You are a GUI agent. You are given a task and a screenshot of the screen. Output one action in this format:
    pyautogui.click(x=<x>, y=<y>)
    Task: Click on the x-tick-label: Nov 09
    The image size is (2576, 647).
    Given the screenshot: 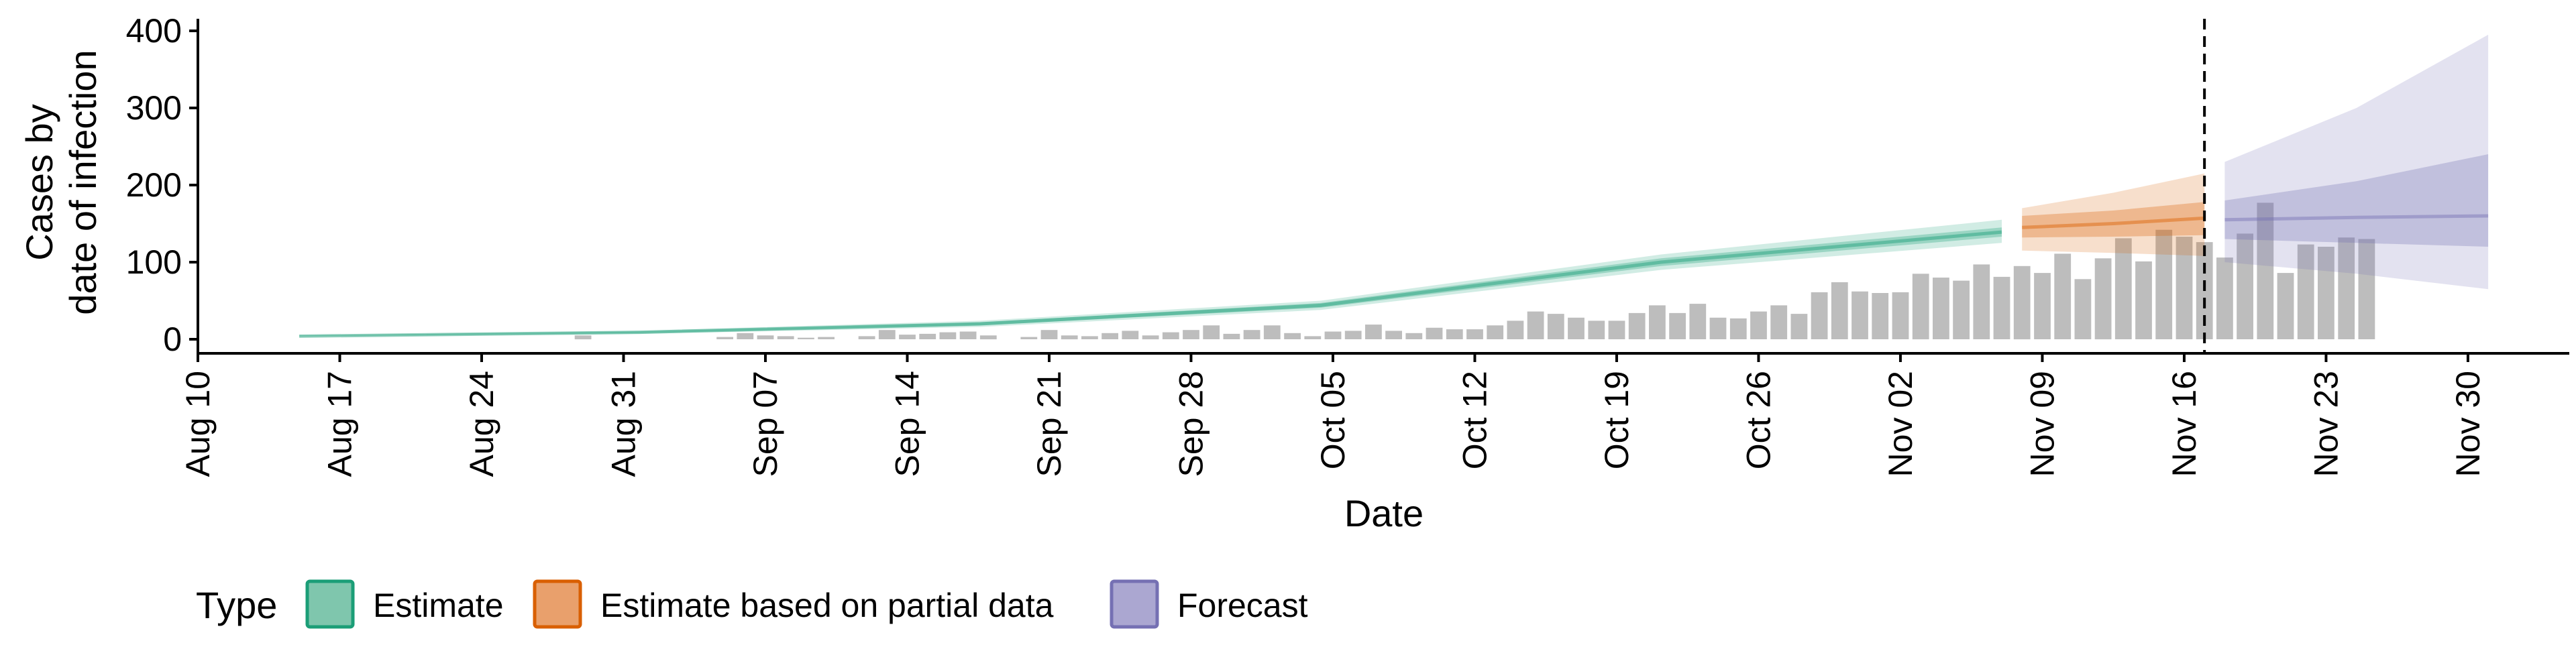 What is the action you would take?
    pyautogui.click(x=2042, y=424)
    